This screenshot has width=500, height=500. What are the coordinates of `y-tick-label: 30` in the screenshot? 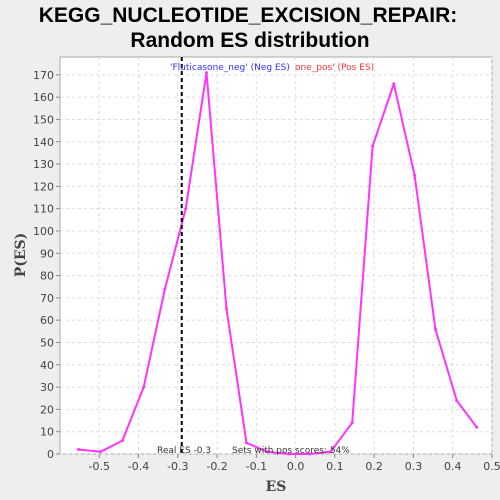 It's located at (47, 387).